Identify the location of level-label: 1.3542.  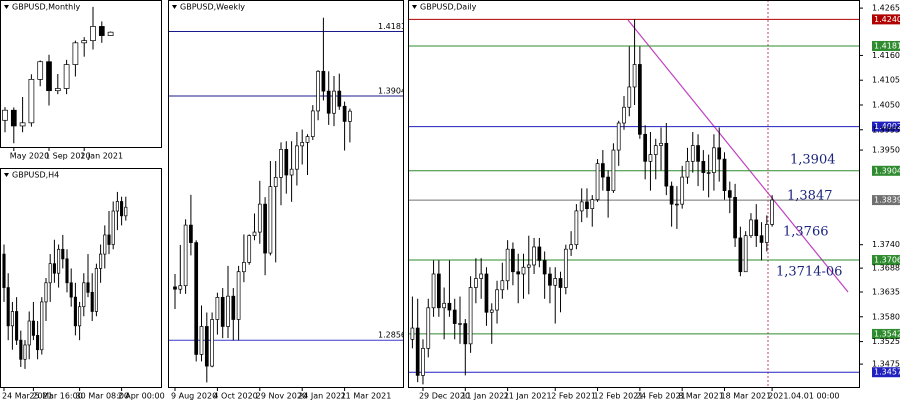
(887, 333).